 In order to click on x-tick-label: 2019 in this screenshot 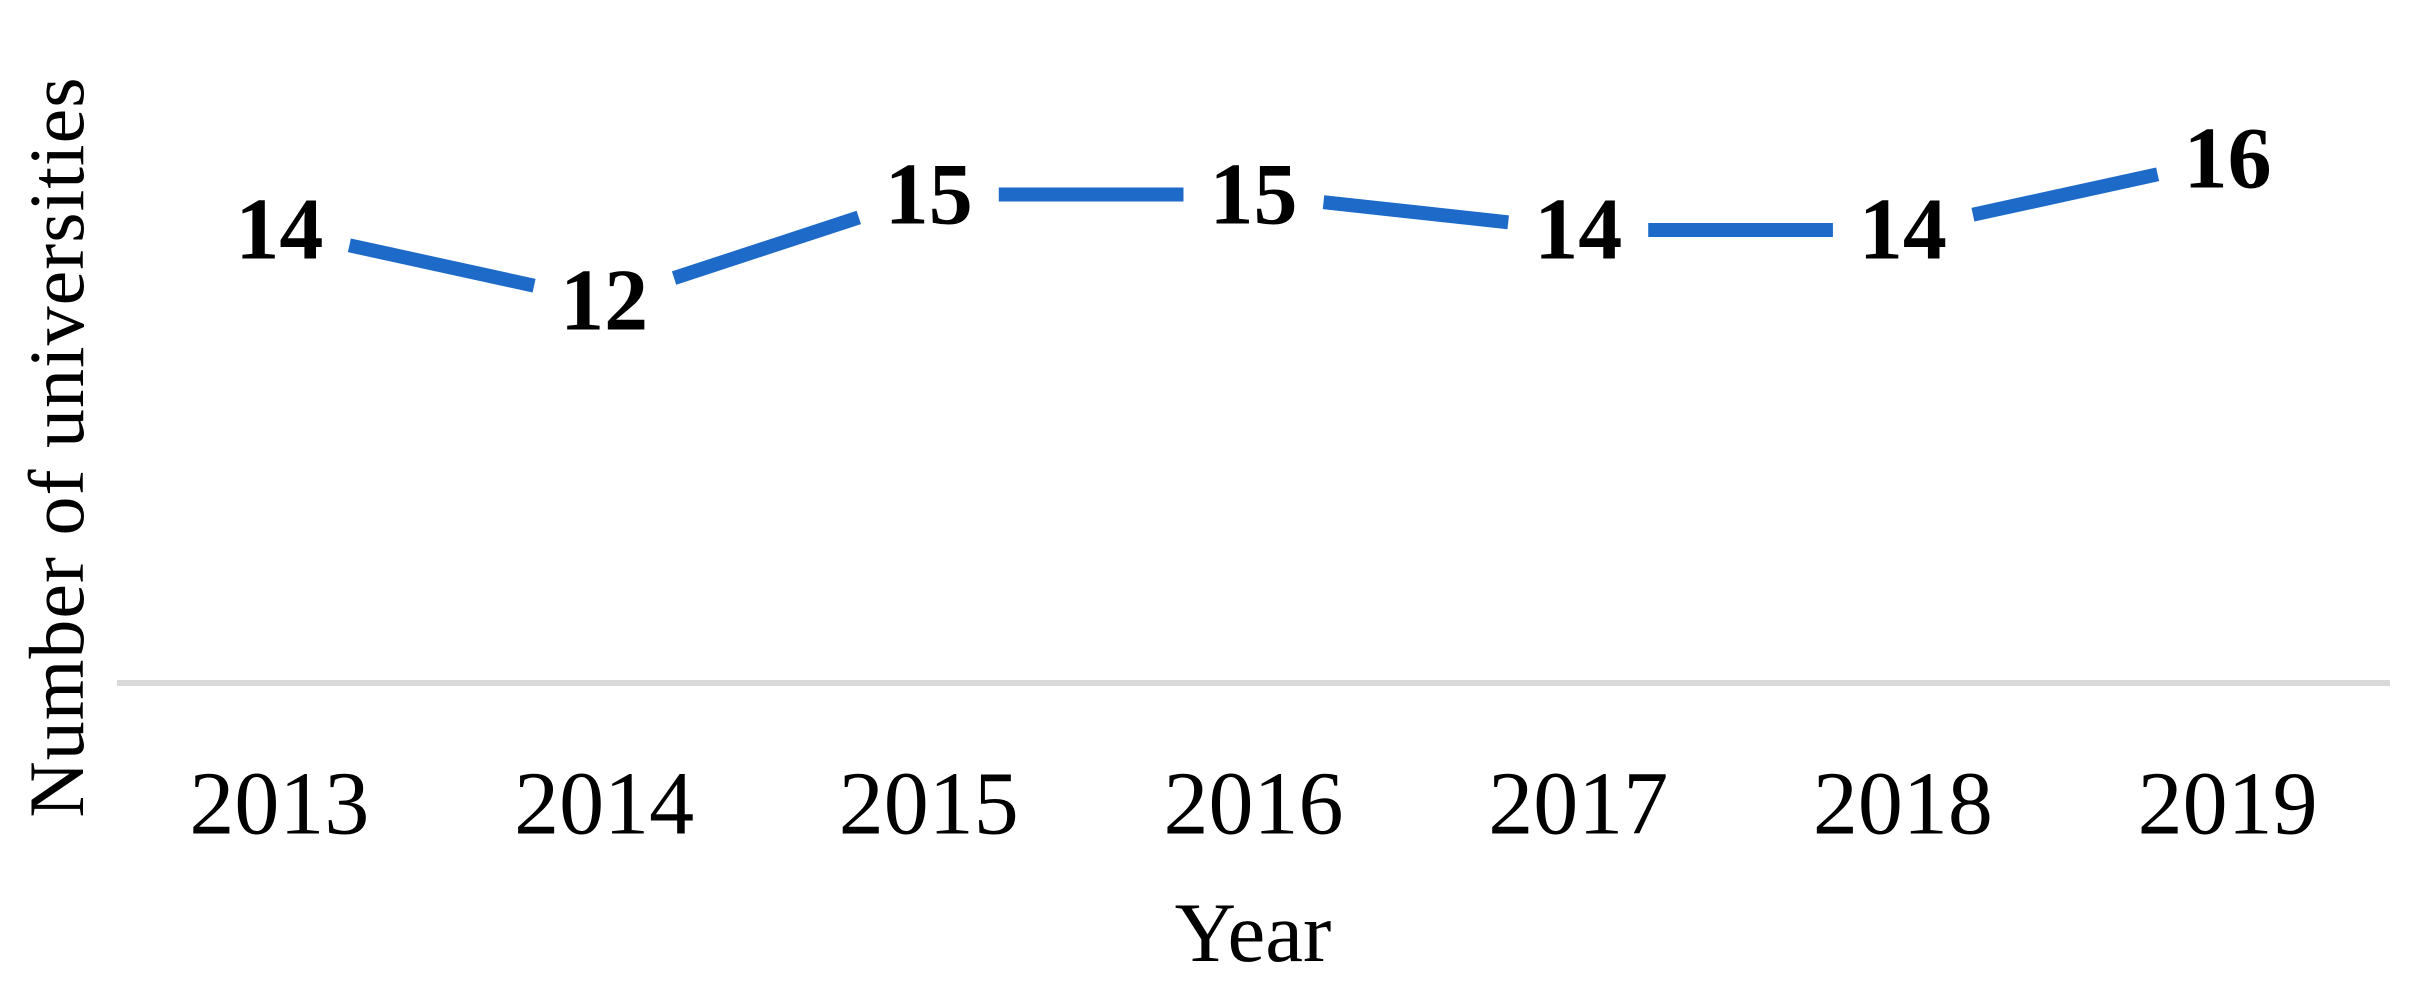, I will do `click(2227, 804)`.